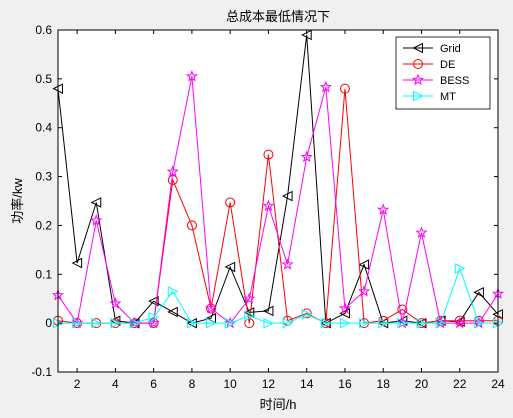 The width and height of the screenshot is (513, 418). What do you see at coordinates (41, 372) in the screenshot?
I see `y-tick-label: -0.1` at bounding box center [41, 372].